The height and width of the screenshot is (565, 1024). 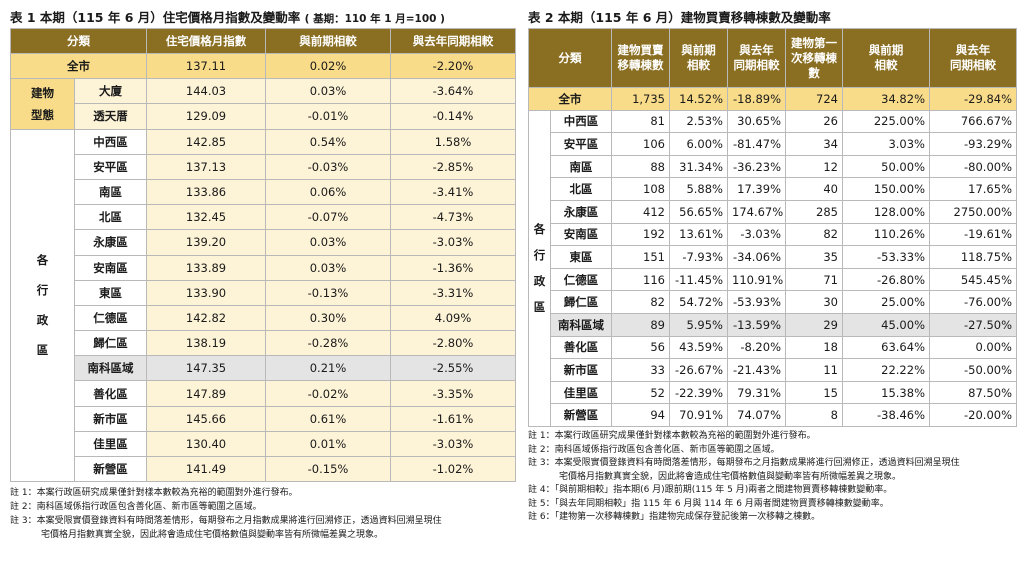 I want to click on header-first-mom: 與前期 相較, so click(x=886, y=58).